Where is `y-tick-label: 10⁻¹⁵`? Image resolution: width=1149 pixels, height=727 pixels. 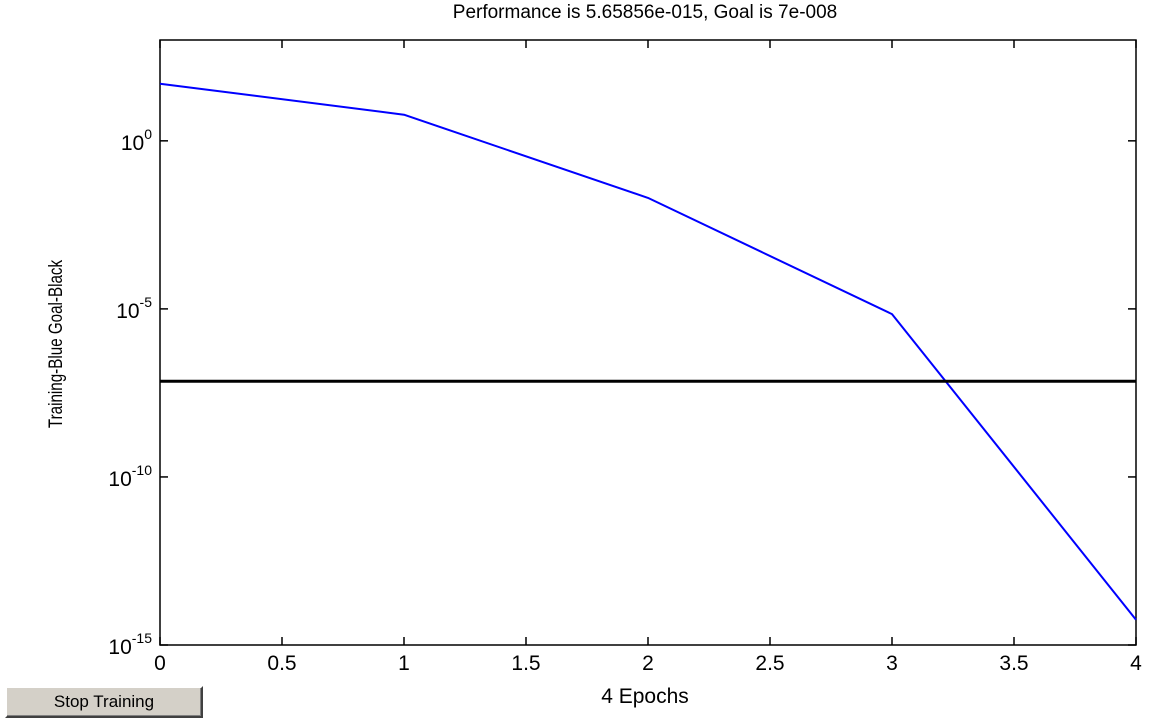 y-tick-label: 10⁻¹⁵ is located at coordinates (130, 644).